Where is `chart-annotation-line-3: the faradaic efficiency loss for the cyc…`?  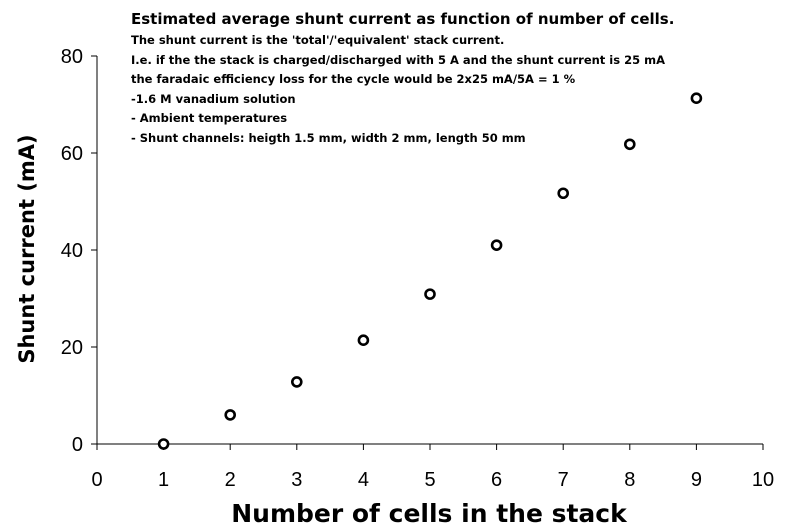 chart-annotation-line-3: the faradaic efficiency loss for the cyc… is located at coordinates (353, 79).